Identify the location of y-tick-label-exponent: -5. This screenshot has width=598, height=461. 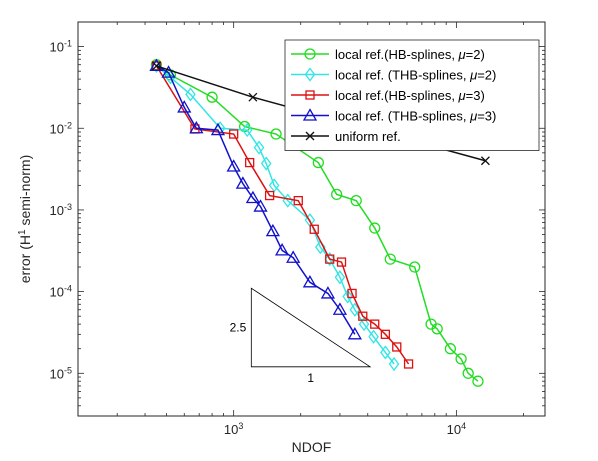
(68, 370).